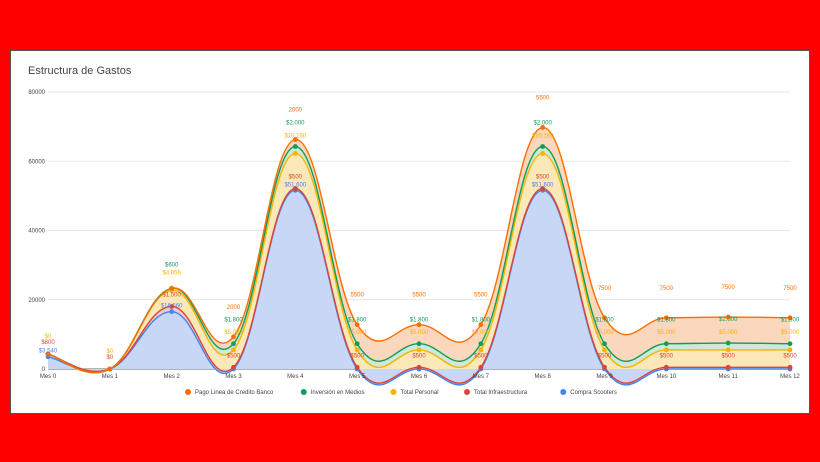 The image size is (820, 462). What do you see at coordinates (604, 377) in the screenshot?
I see `x-tick-label: Mes 9` at bounding box center [604, 377].